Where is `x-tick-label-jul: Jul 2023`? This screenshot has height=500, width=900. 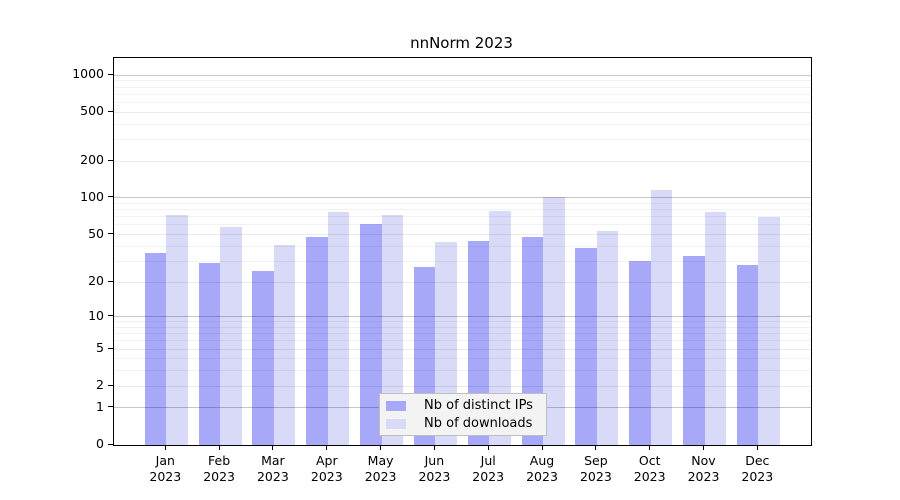 x-tick-label-jul: Jul 2023 is located at coordinates (488, 468).